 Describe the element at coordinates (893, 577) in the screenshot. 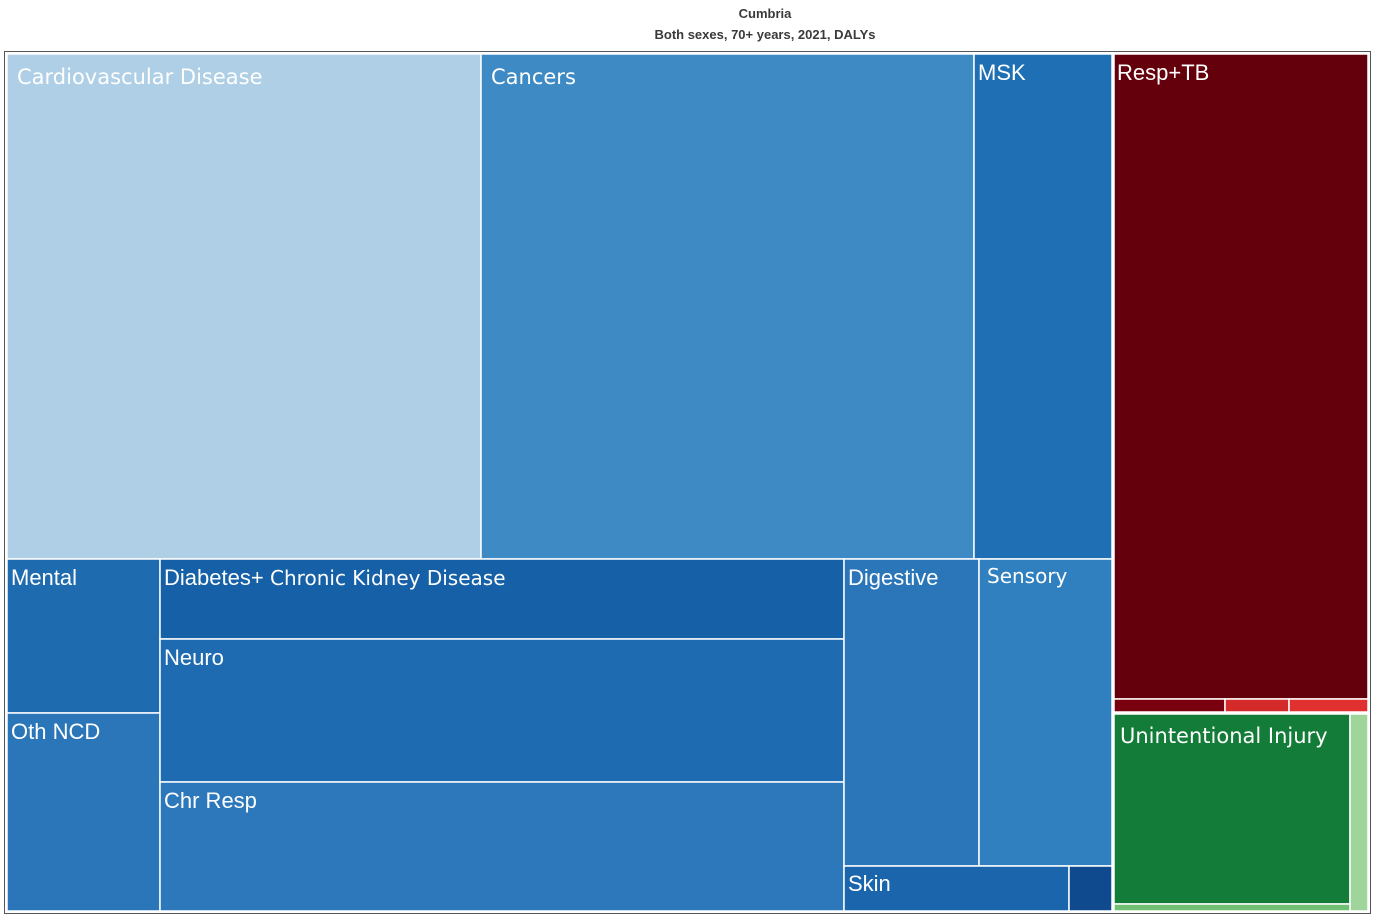

I see `treemap-label-digestive: Digestive` at that location.